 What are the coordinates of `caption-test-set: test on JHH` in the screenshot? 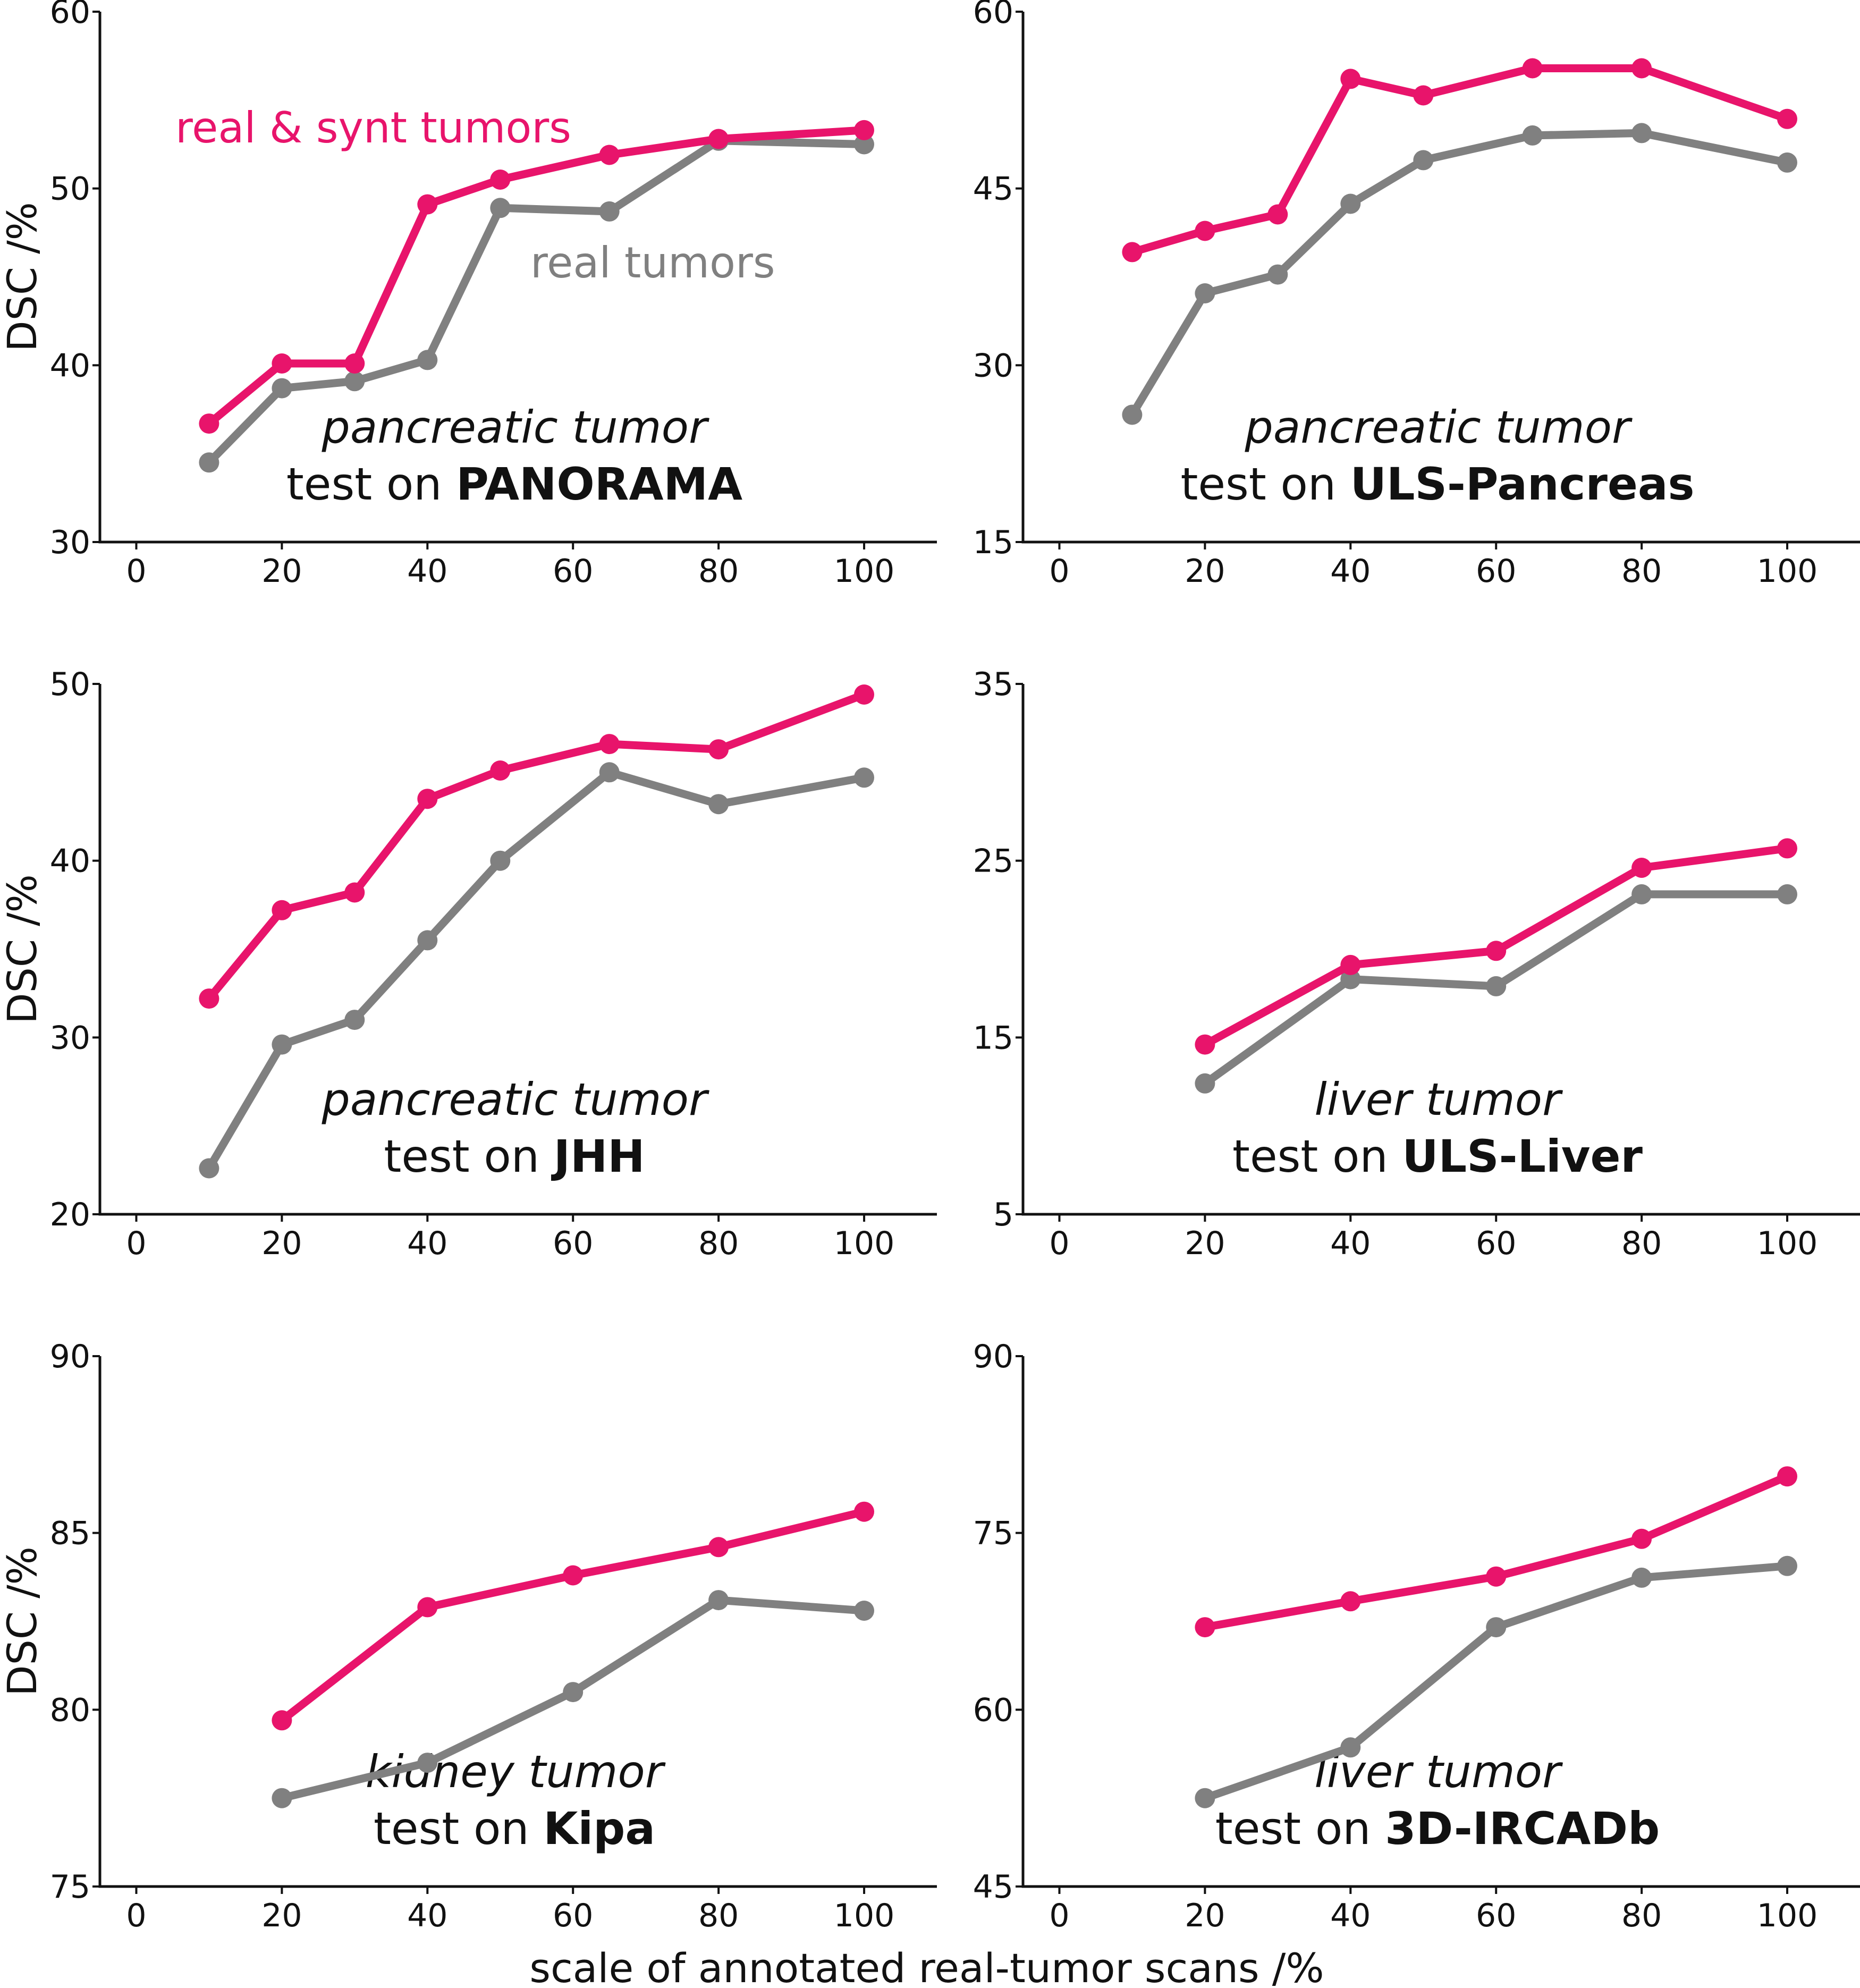 It's located at (515, 1156).